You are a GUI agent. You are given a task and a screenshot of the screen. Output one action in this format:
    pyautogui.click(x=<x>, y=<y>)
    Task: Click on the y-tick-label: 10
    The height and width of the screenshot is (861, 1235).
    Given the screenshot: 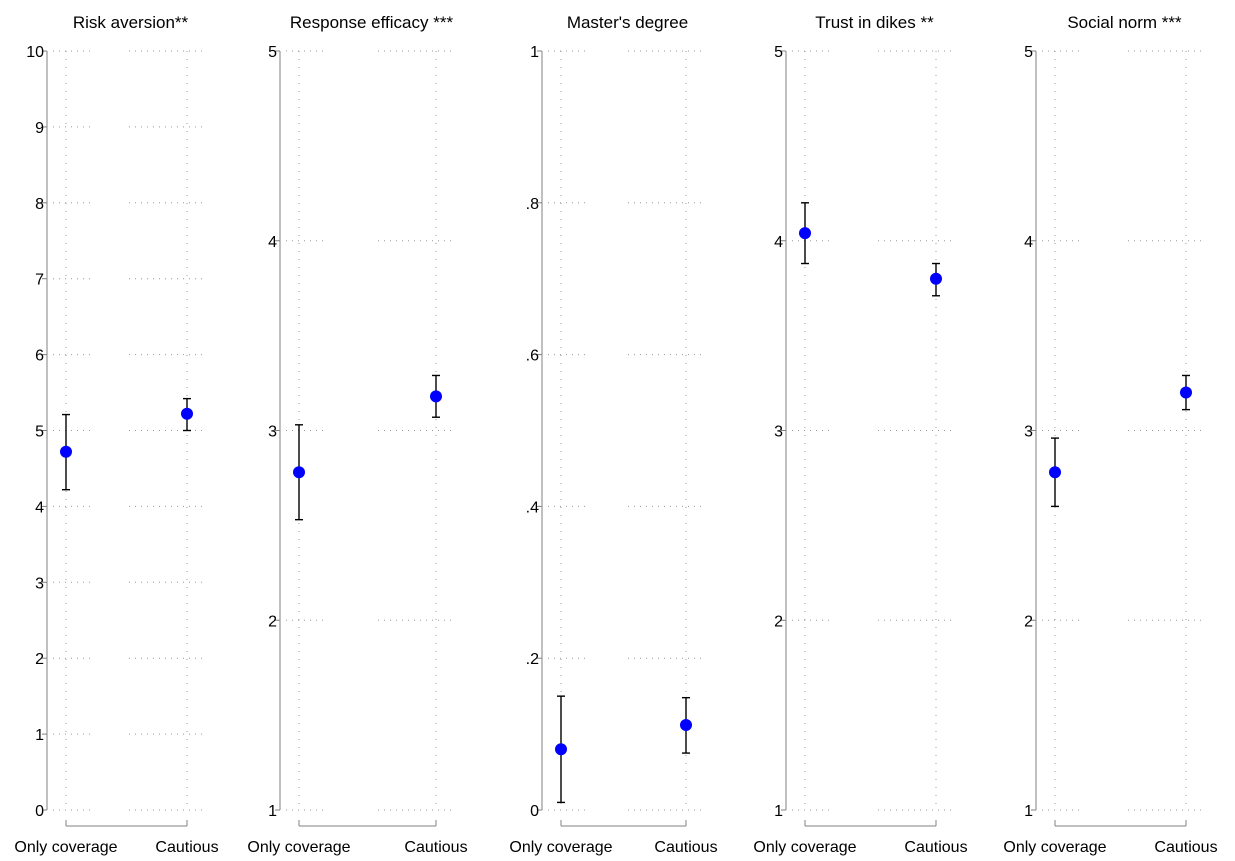 What is the action you would take?
    pyautogui.click(x=35, y=52)
    